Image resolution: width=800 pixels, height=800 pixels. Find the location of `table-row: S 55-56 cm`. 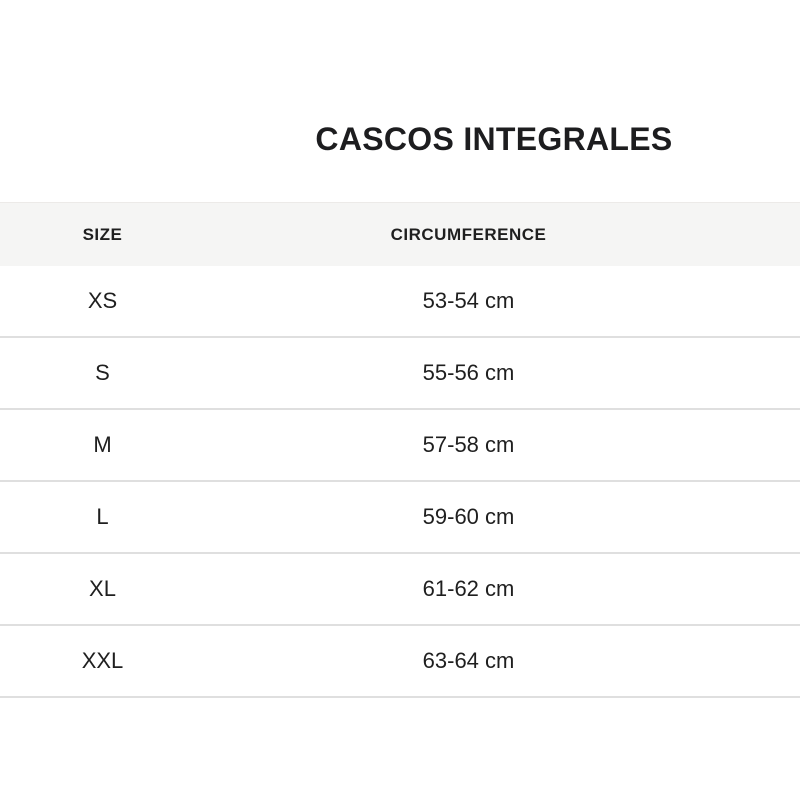

table-row: S 55-56 cm is located at coordinates (400, 374).